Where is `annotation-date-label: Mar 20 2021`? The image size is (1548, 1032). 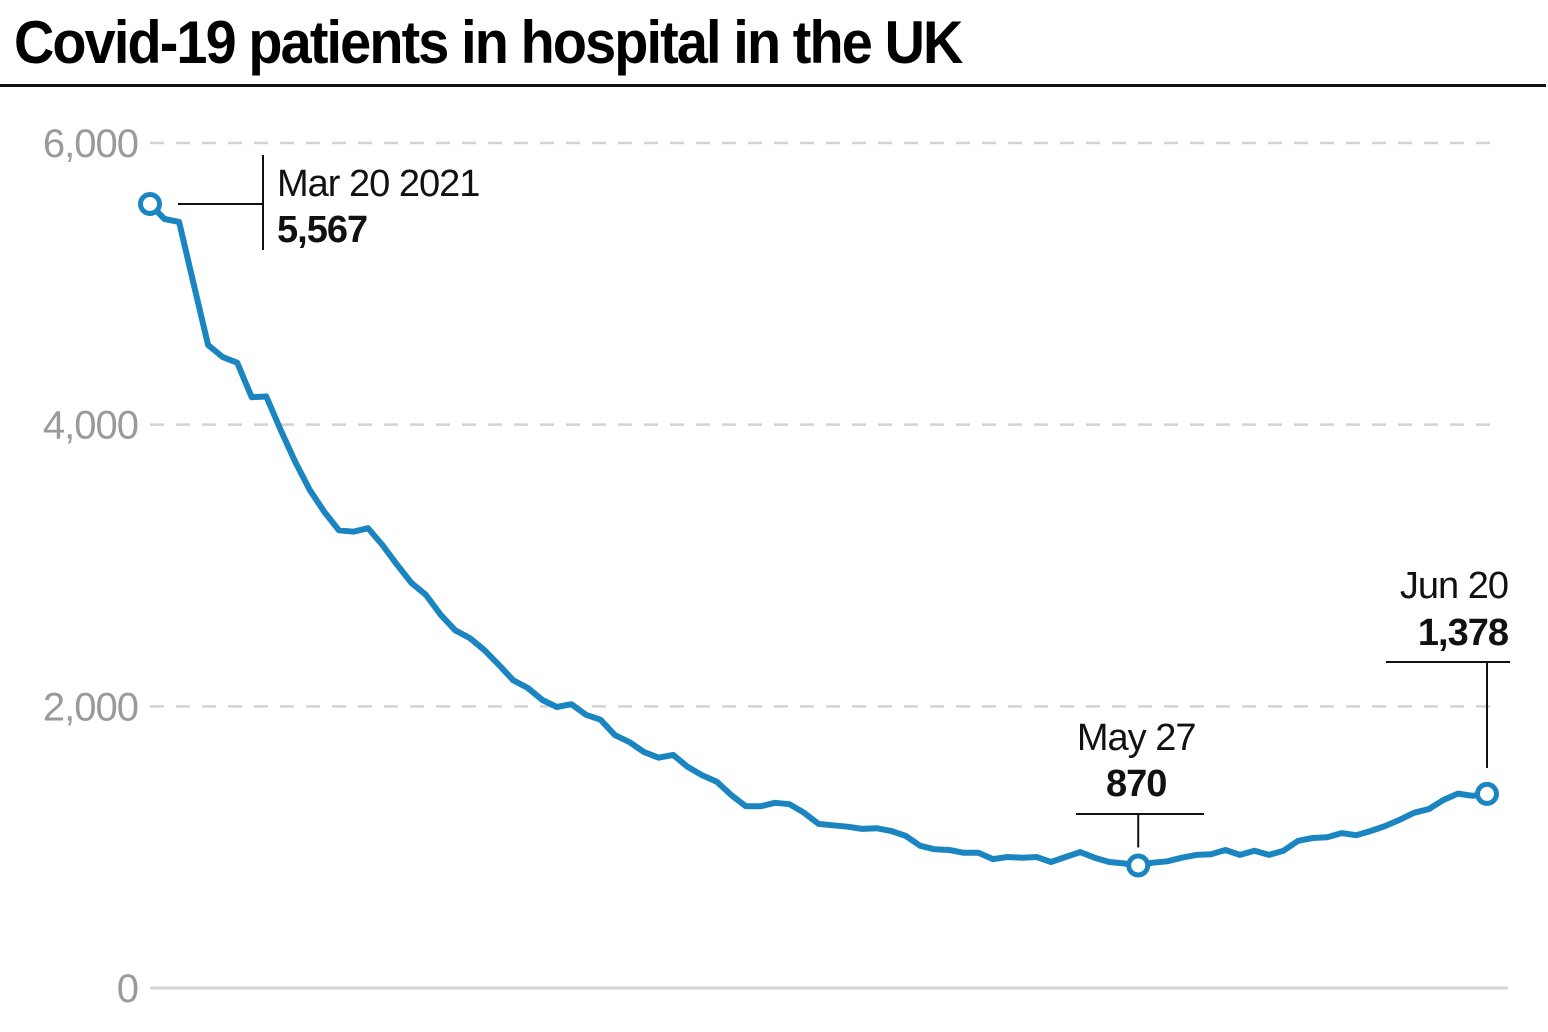
annotation-date-label: Mar 20 2021 is located at coordinates (378, 184).